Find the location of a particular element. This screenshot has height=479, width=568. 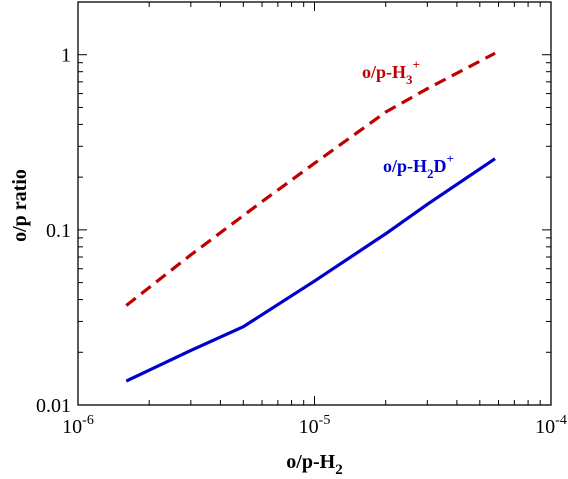

x-tick-label: 10⁻⁶ is located at coordinates (78, 425).